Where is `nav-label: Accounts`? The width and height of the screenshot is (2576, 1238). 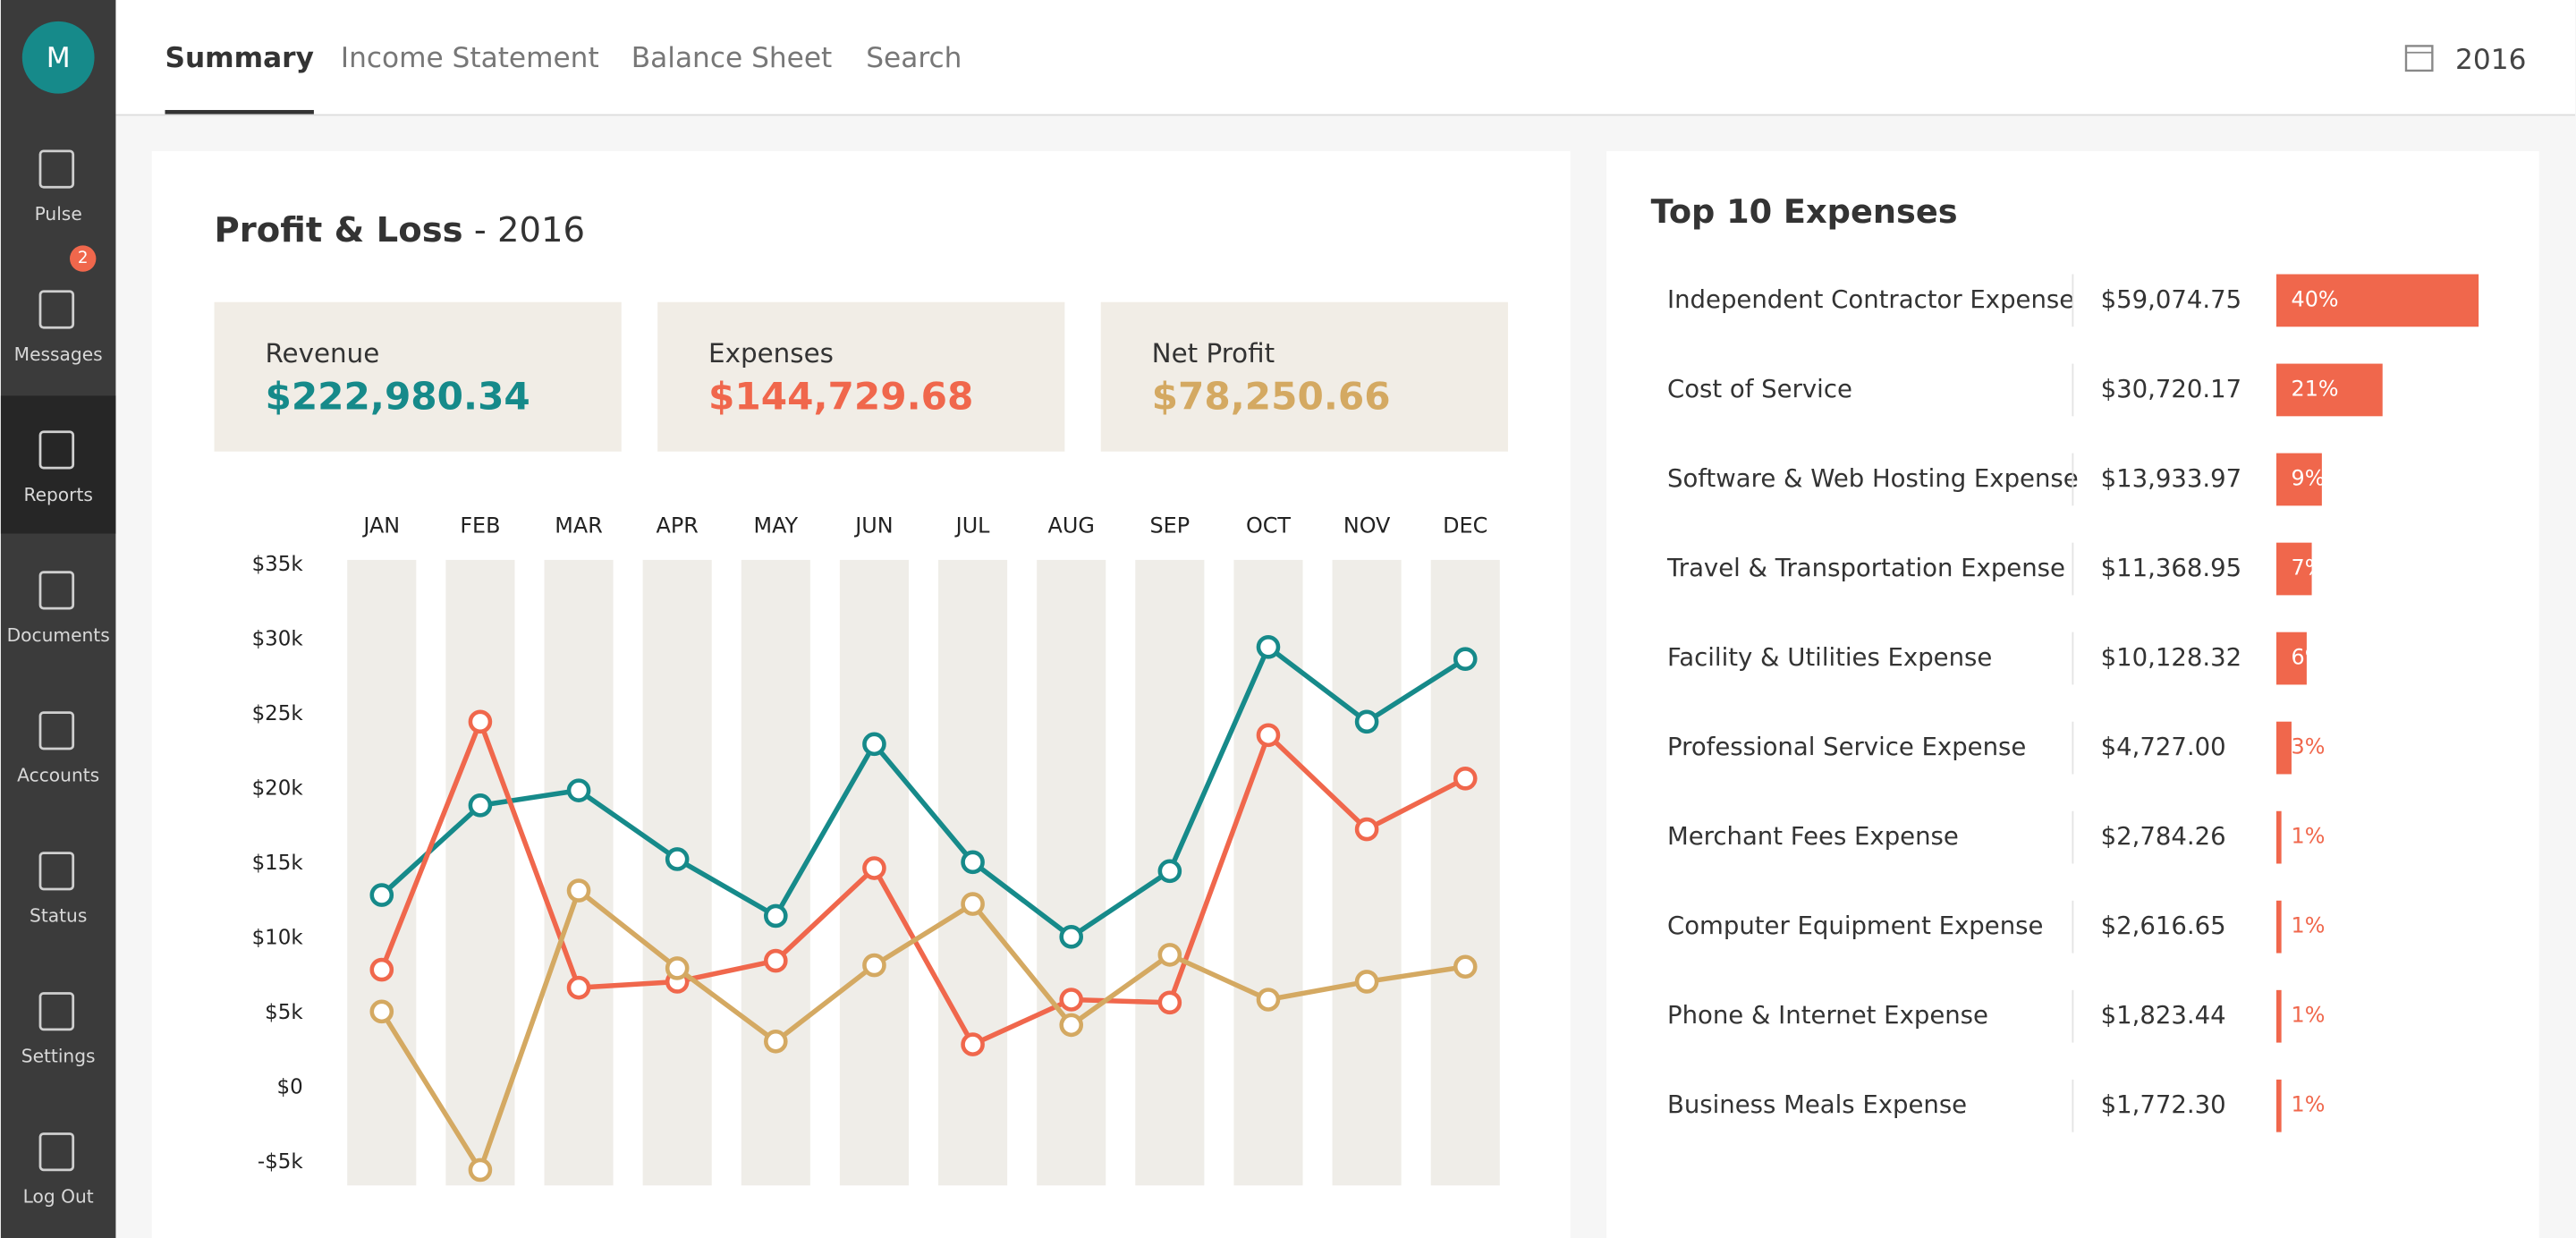
nav-label: Accounts is located at coordinates (58, 775).